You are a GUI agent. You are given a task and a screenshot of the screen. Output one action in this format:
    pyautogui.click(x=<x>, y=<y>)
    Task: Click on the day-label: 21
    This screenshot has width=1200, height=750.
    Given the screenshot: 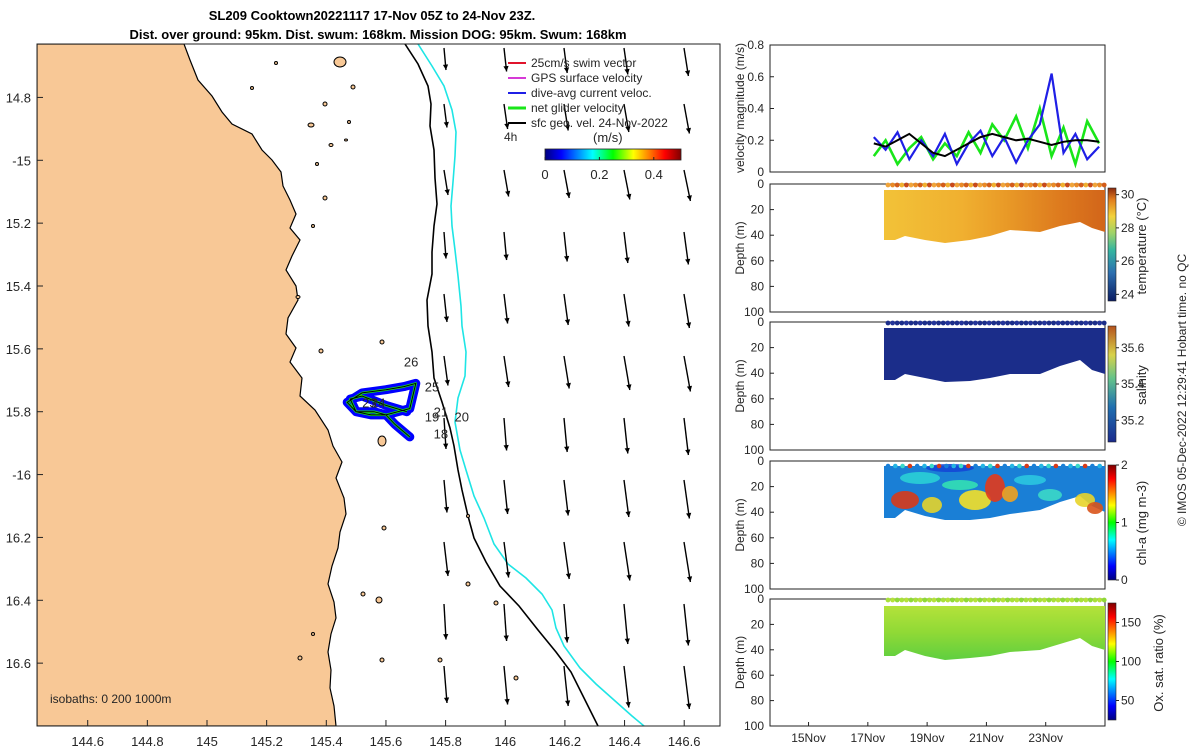 What is the action you would take?
    pyautogui.click(x=441, y=412)
    